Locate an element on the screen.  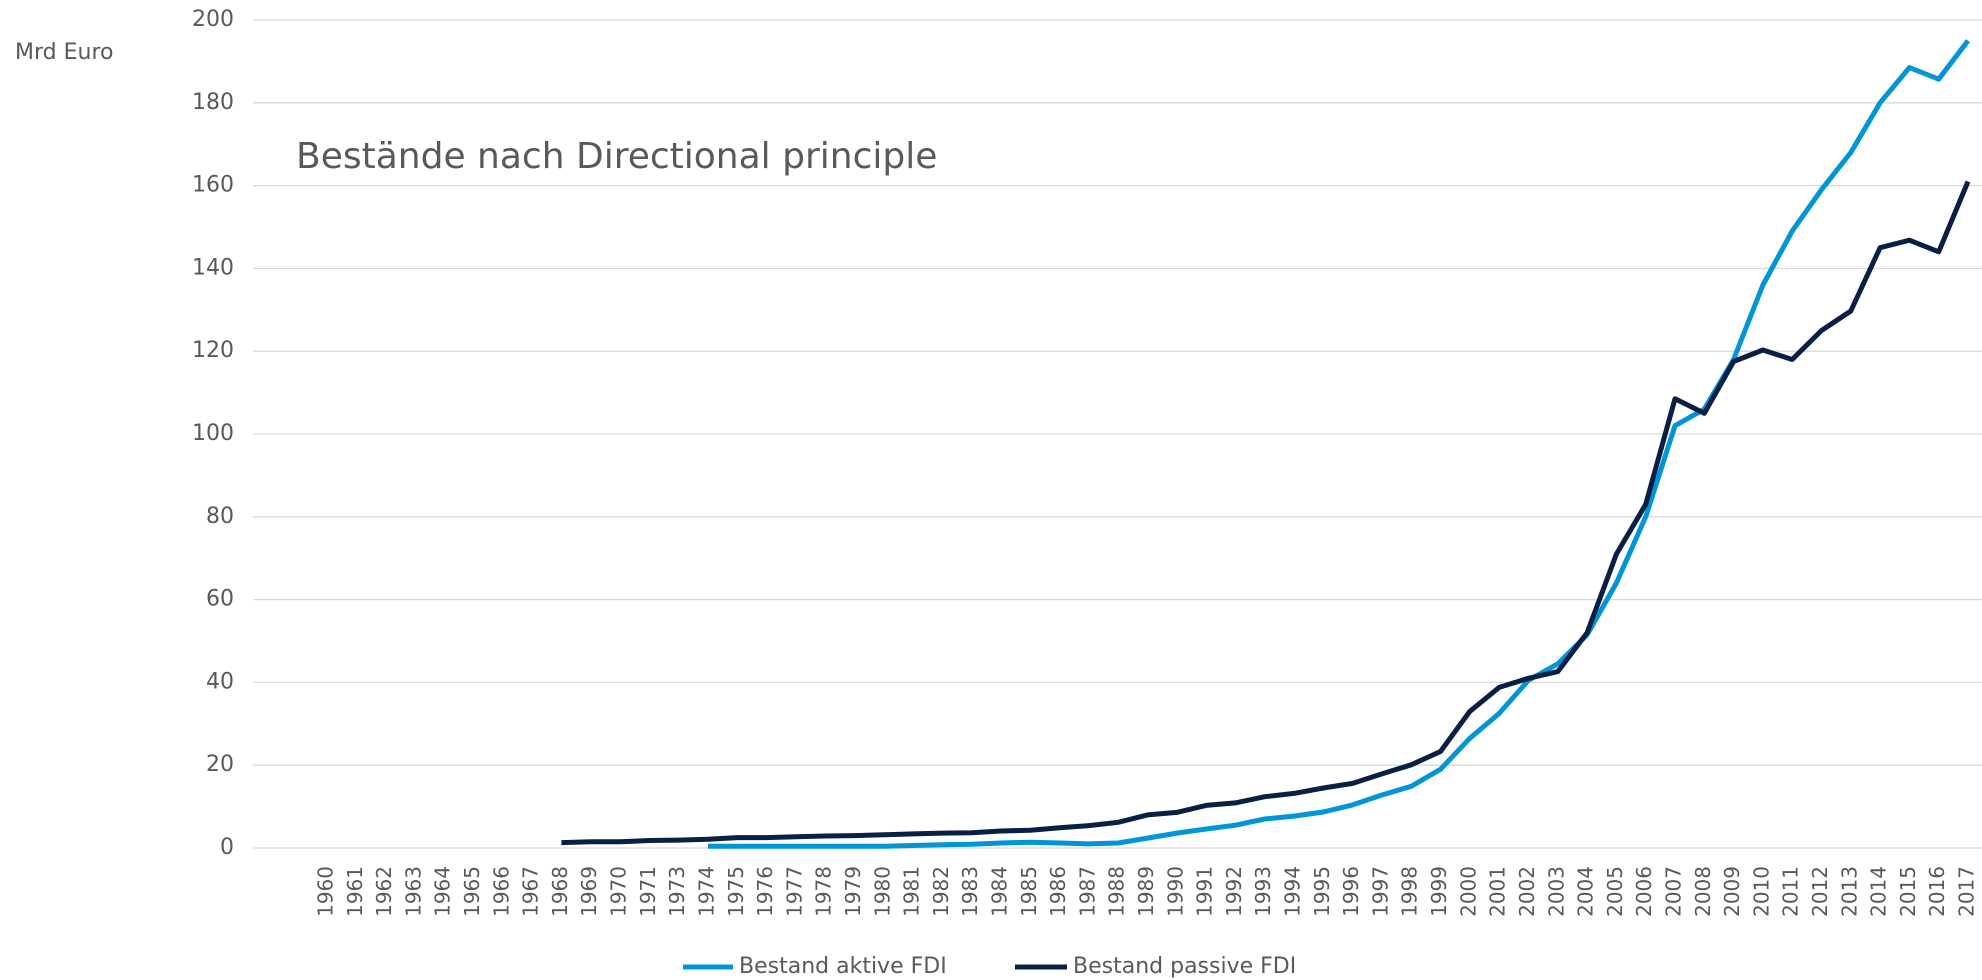
x-tick-label: 1989 is located at coordinates (1146, 891).